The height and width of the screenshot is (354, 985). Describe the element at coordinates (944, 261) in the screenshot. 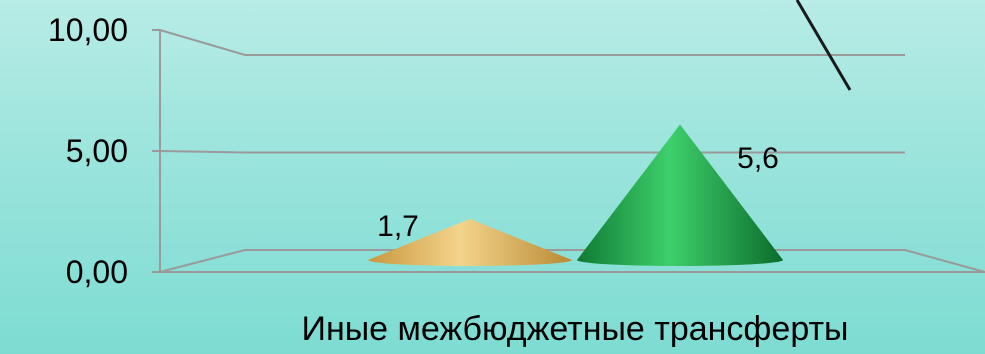

I see `floor-right-edge` at that location.